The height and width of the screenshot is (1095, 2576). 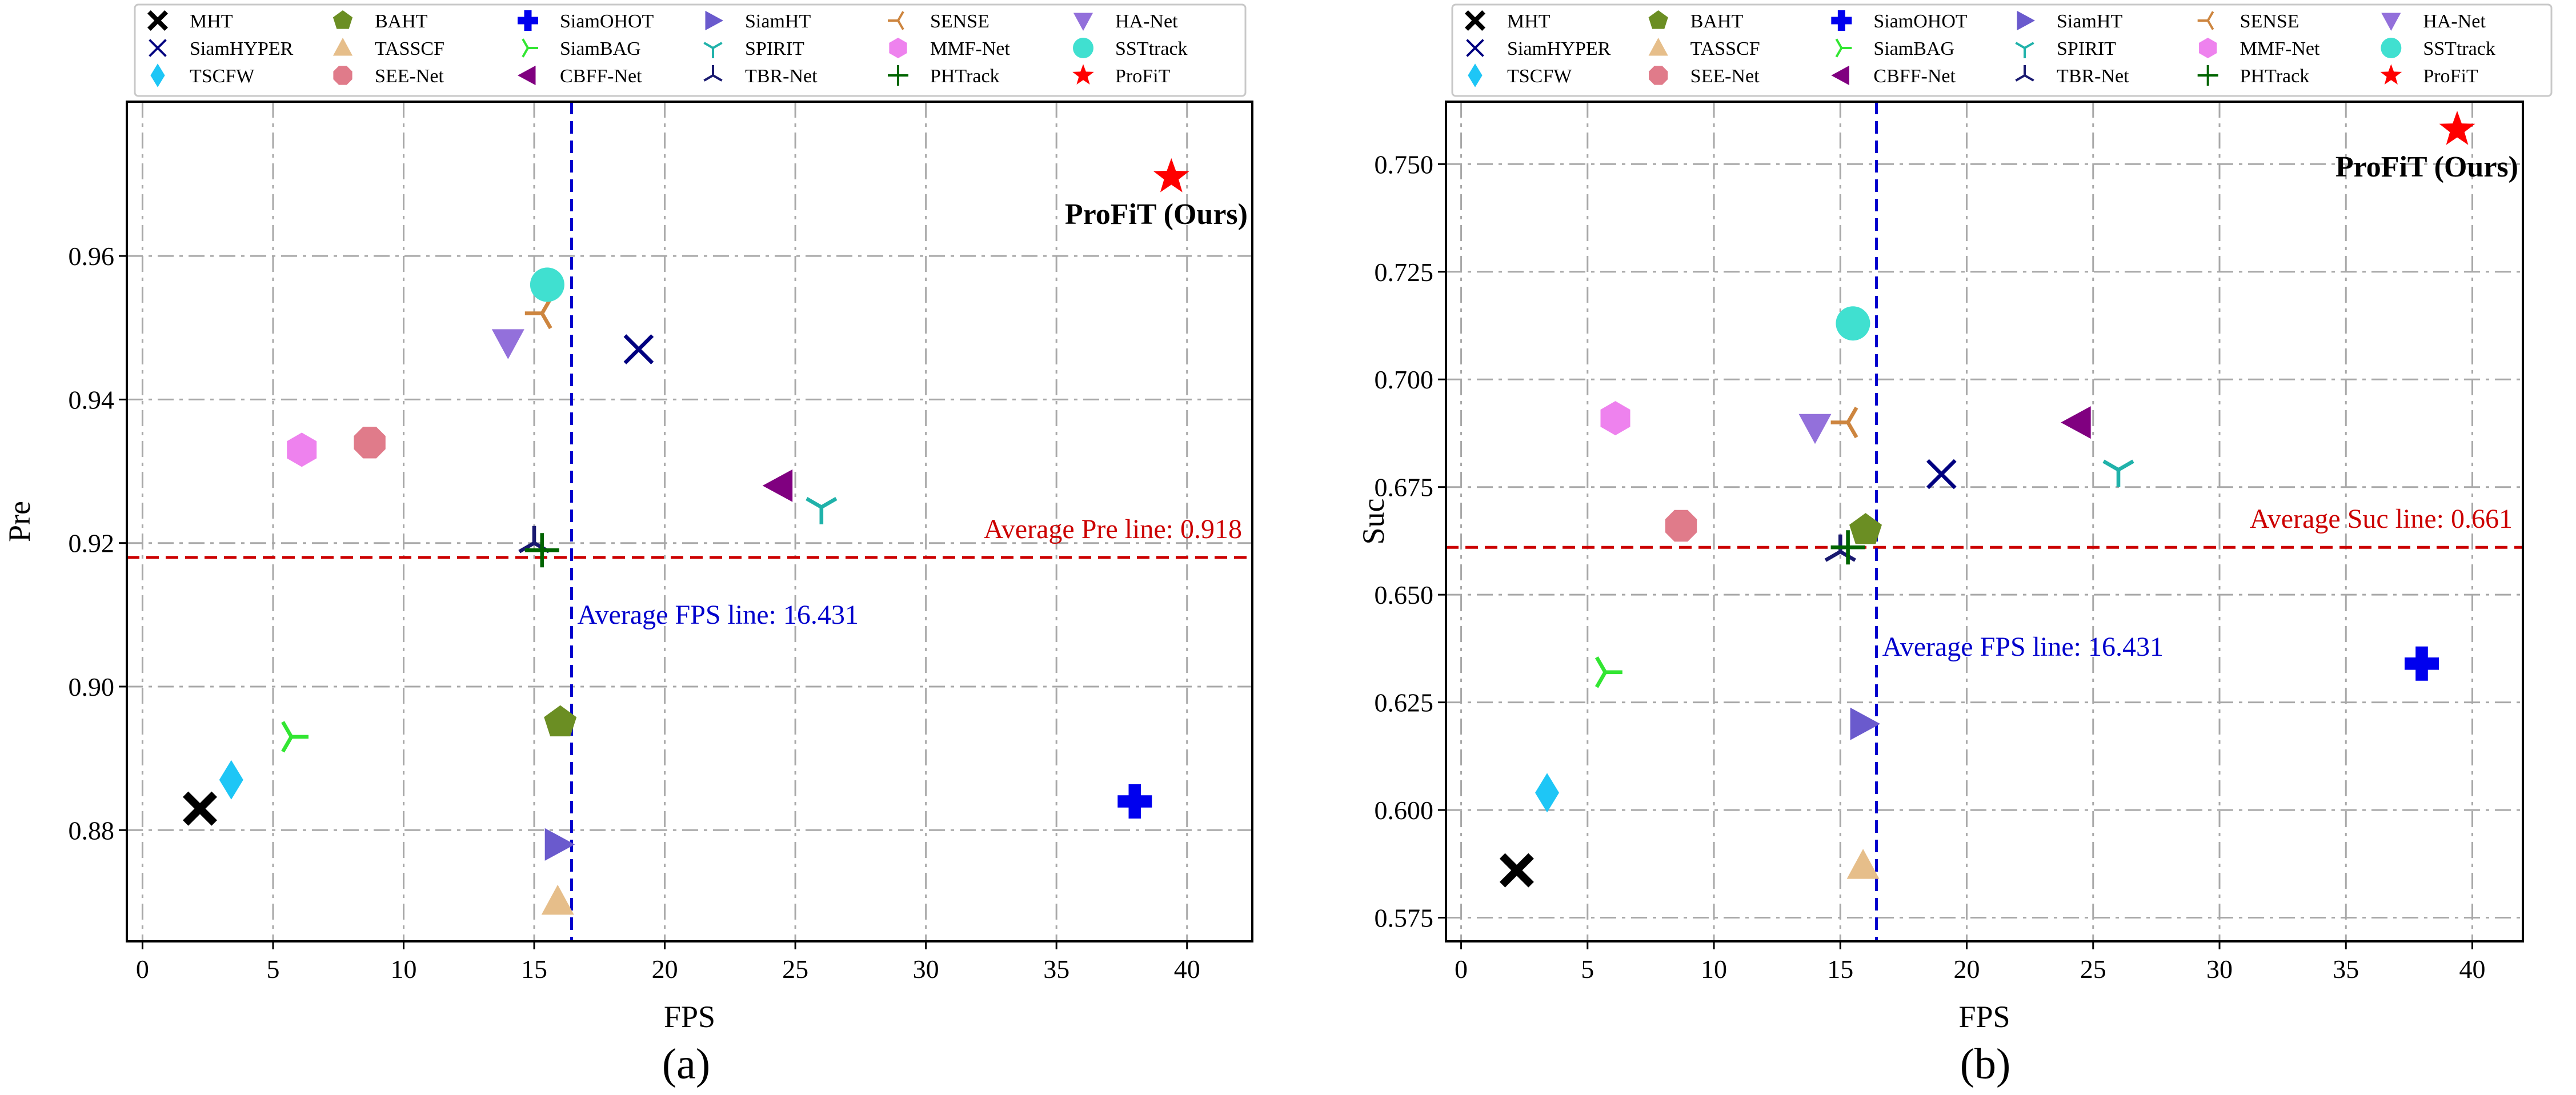 I want to click on legend-marker-cbff-net, so click(x=527, y=76).